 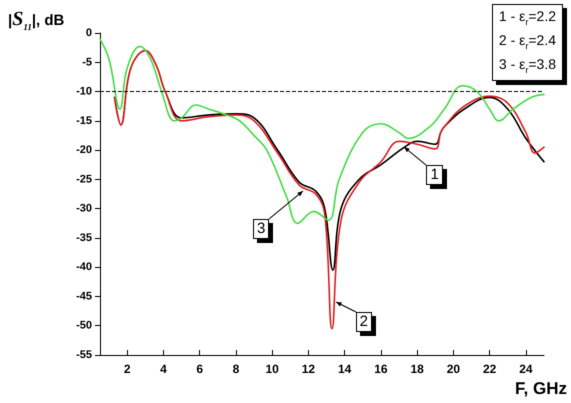 I want to click on x-tick-label: 14, so click(x=345, y=369).